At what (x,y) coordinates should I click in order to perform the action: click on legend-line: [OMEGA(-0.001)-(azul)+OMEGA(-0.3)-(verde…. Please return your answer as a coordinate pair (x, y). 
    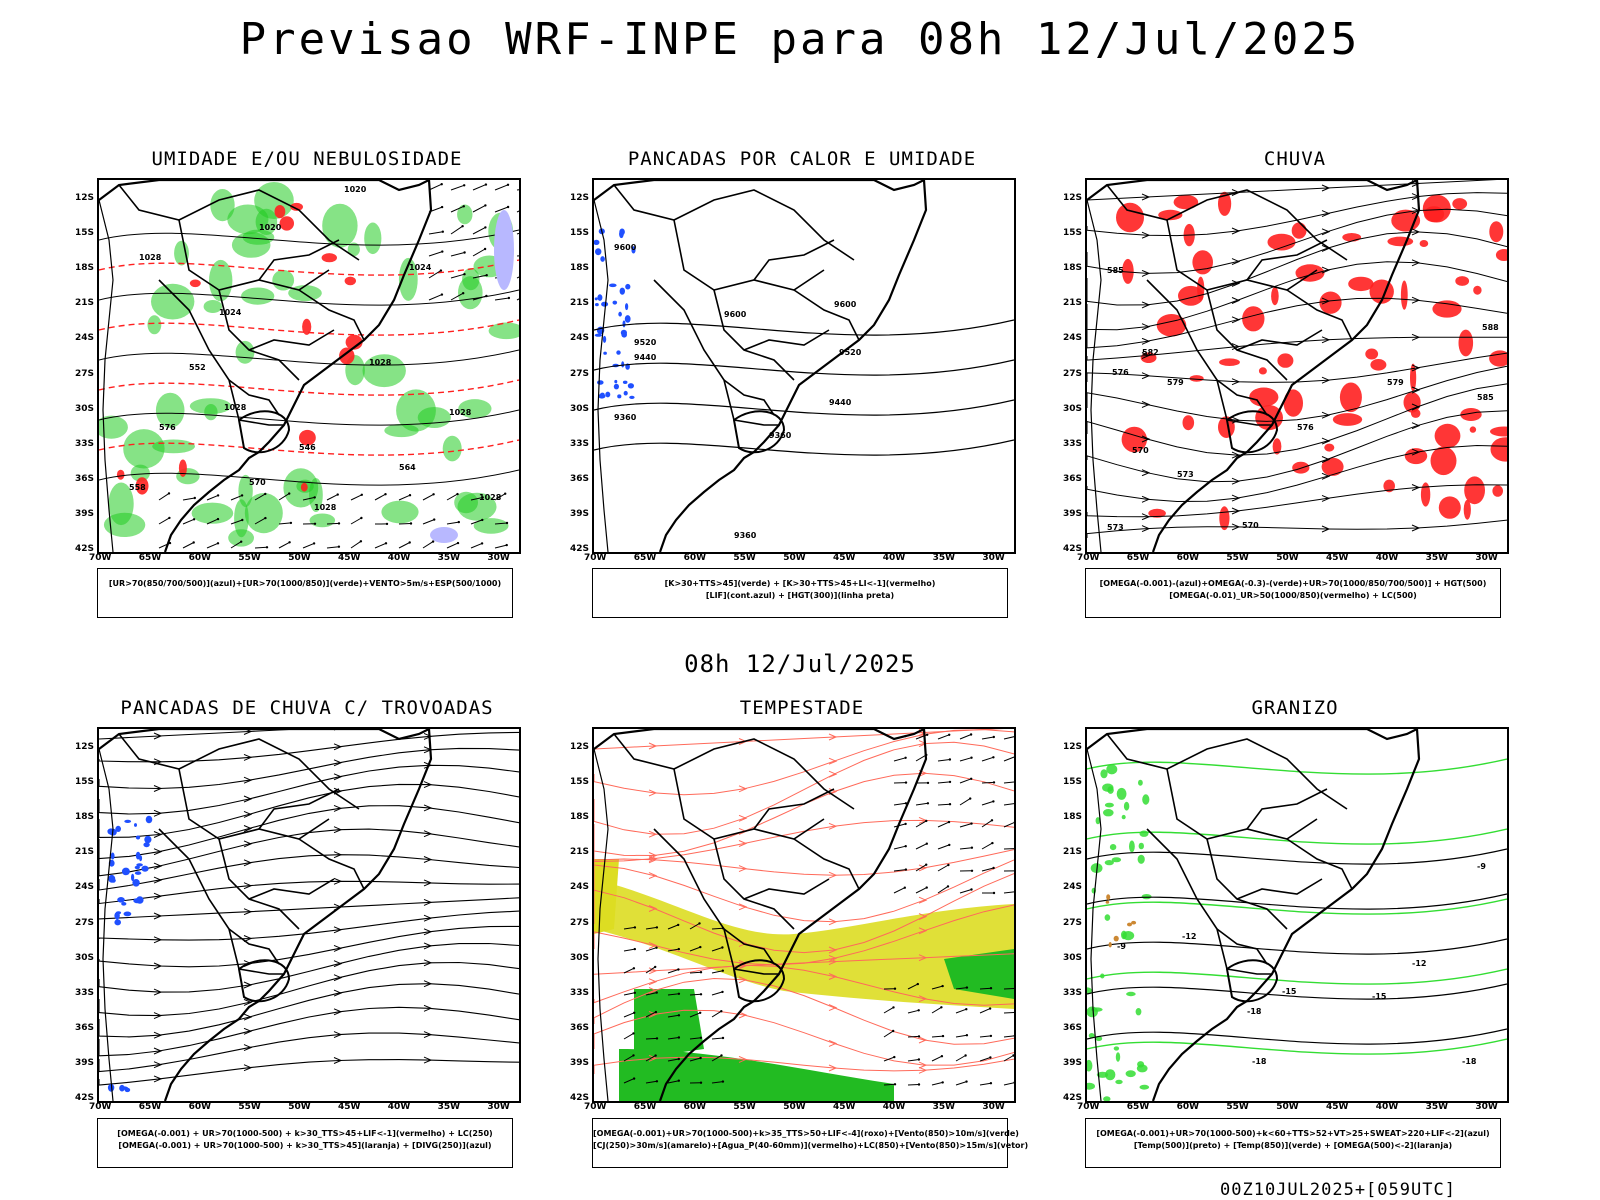
    Looking at the image, I should click on (1293, 583).